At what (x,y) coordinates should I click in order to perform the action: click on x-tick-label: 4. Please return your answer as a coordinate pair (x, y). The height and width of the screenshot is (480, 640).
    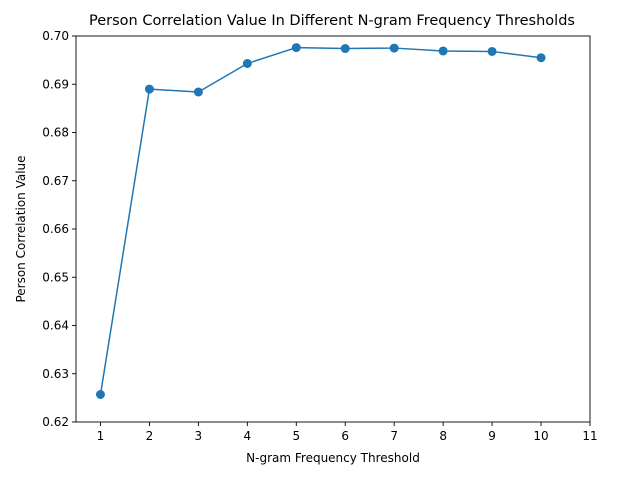
    Looking at the image, I should click on (248, 436).